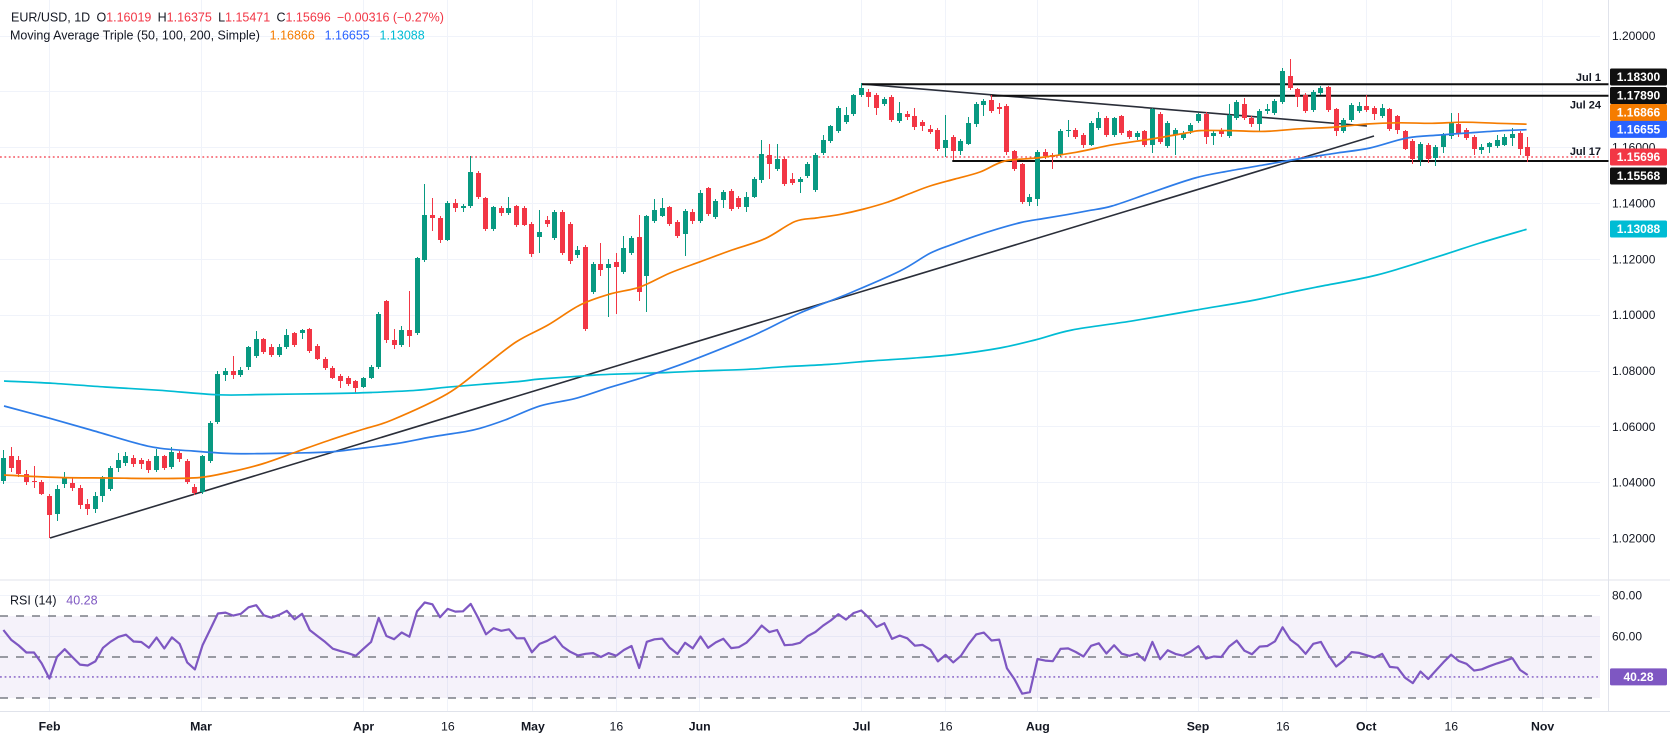 Image resolution: width=1670 pixels, height=747 pixels. I want to click on svg-text: Mar, so click(201, 727).